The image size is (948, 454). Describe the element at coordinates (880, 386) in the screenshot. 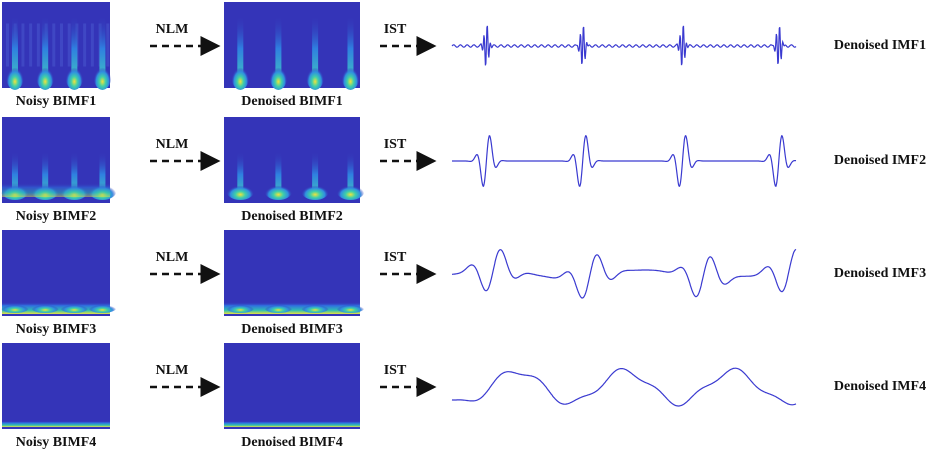

I see `output-label: Denoised IMF4` at that location.